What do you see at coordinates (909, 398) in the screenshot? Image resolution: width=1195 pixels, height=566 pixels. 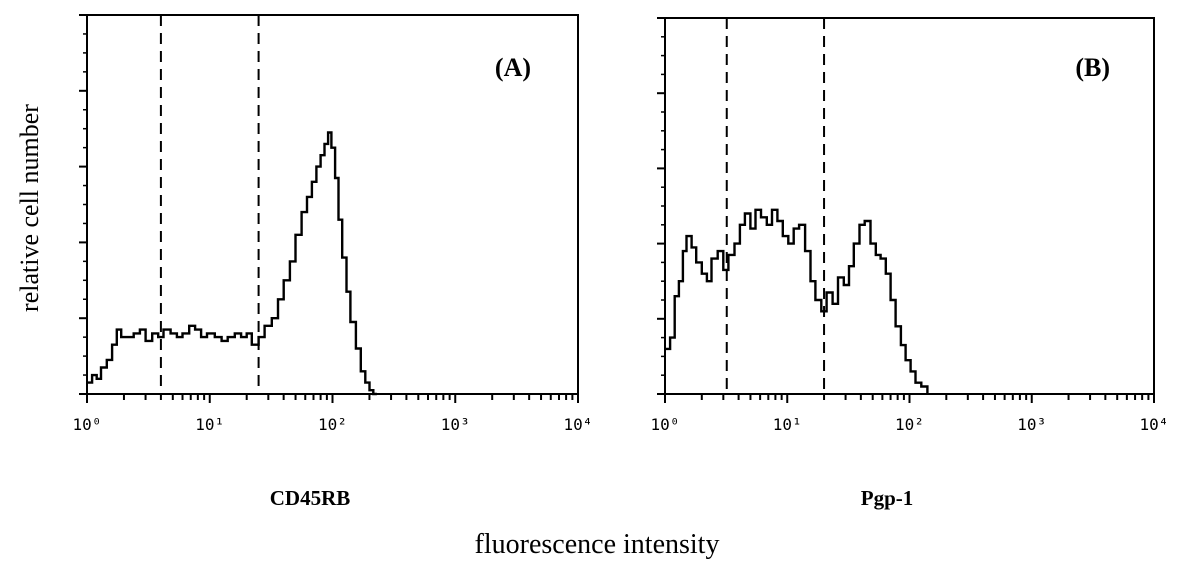 I see `panel-b-ticks` at bounding box center [909, 398].